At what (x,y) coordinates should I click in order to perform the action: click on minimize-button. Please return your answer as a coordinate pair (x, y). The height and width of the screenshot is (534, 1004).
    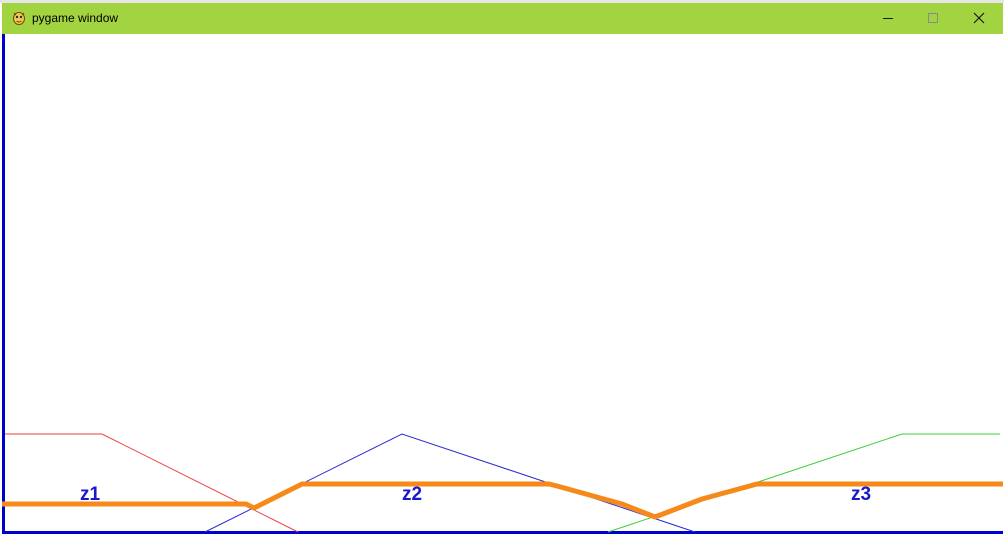
    Looking at the image, I should click on (887, 18).